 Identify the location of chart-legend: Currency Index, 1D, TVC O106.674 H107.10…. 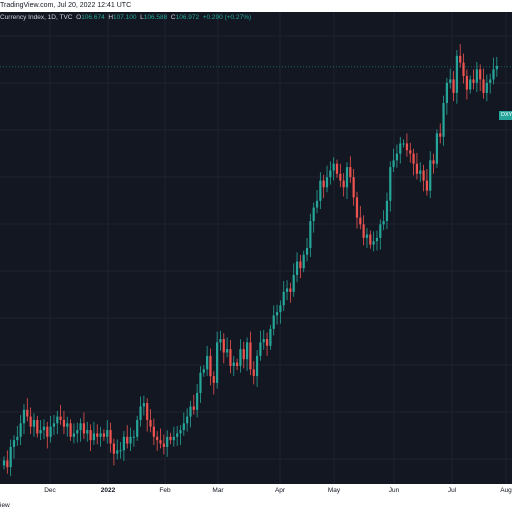
(125, 17).